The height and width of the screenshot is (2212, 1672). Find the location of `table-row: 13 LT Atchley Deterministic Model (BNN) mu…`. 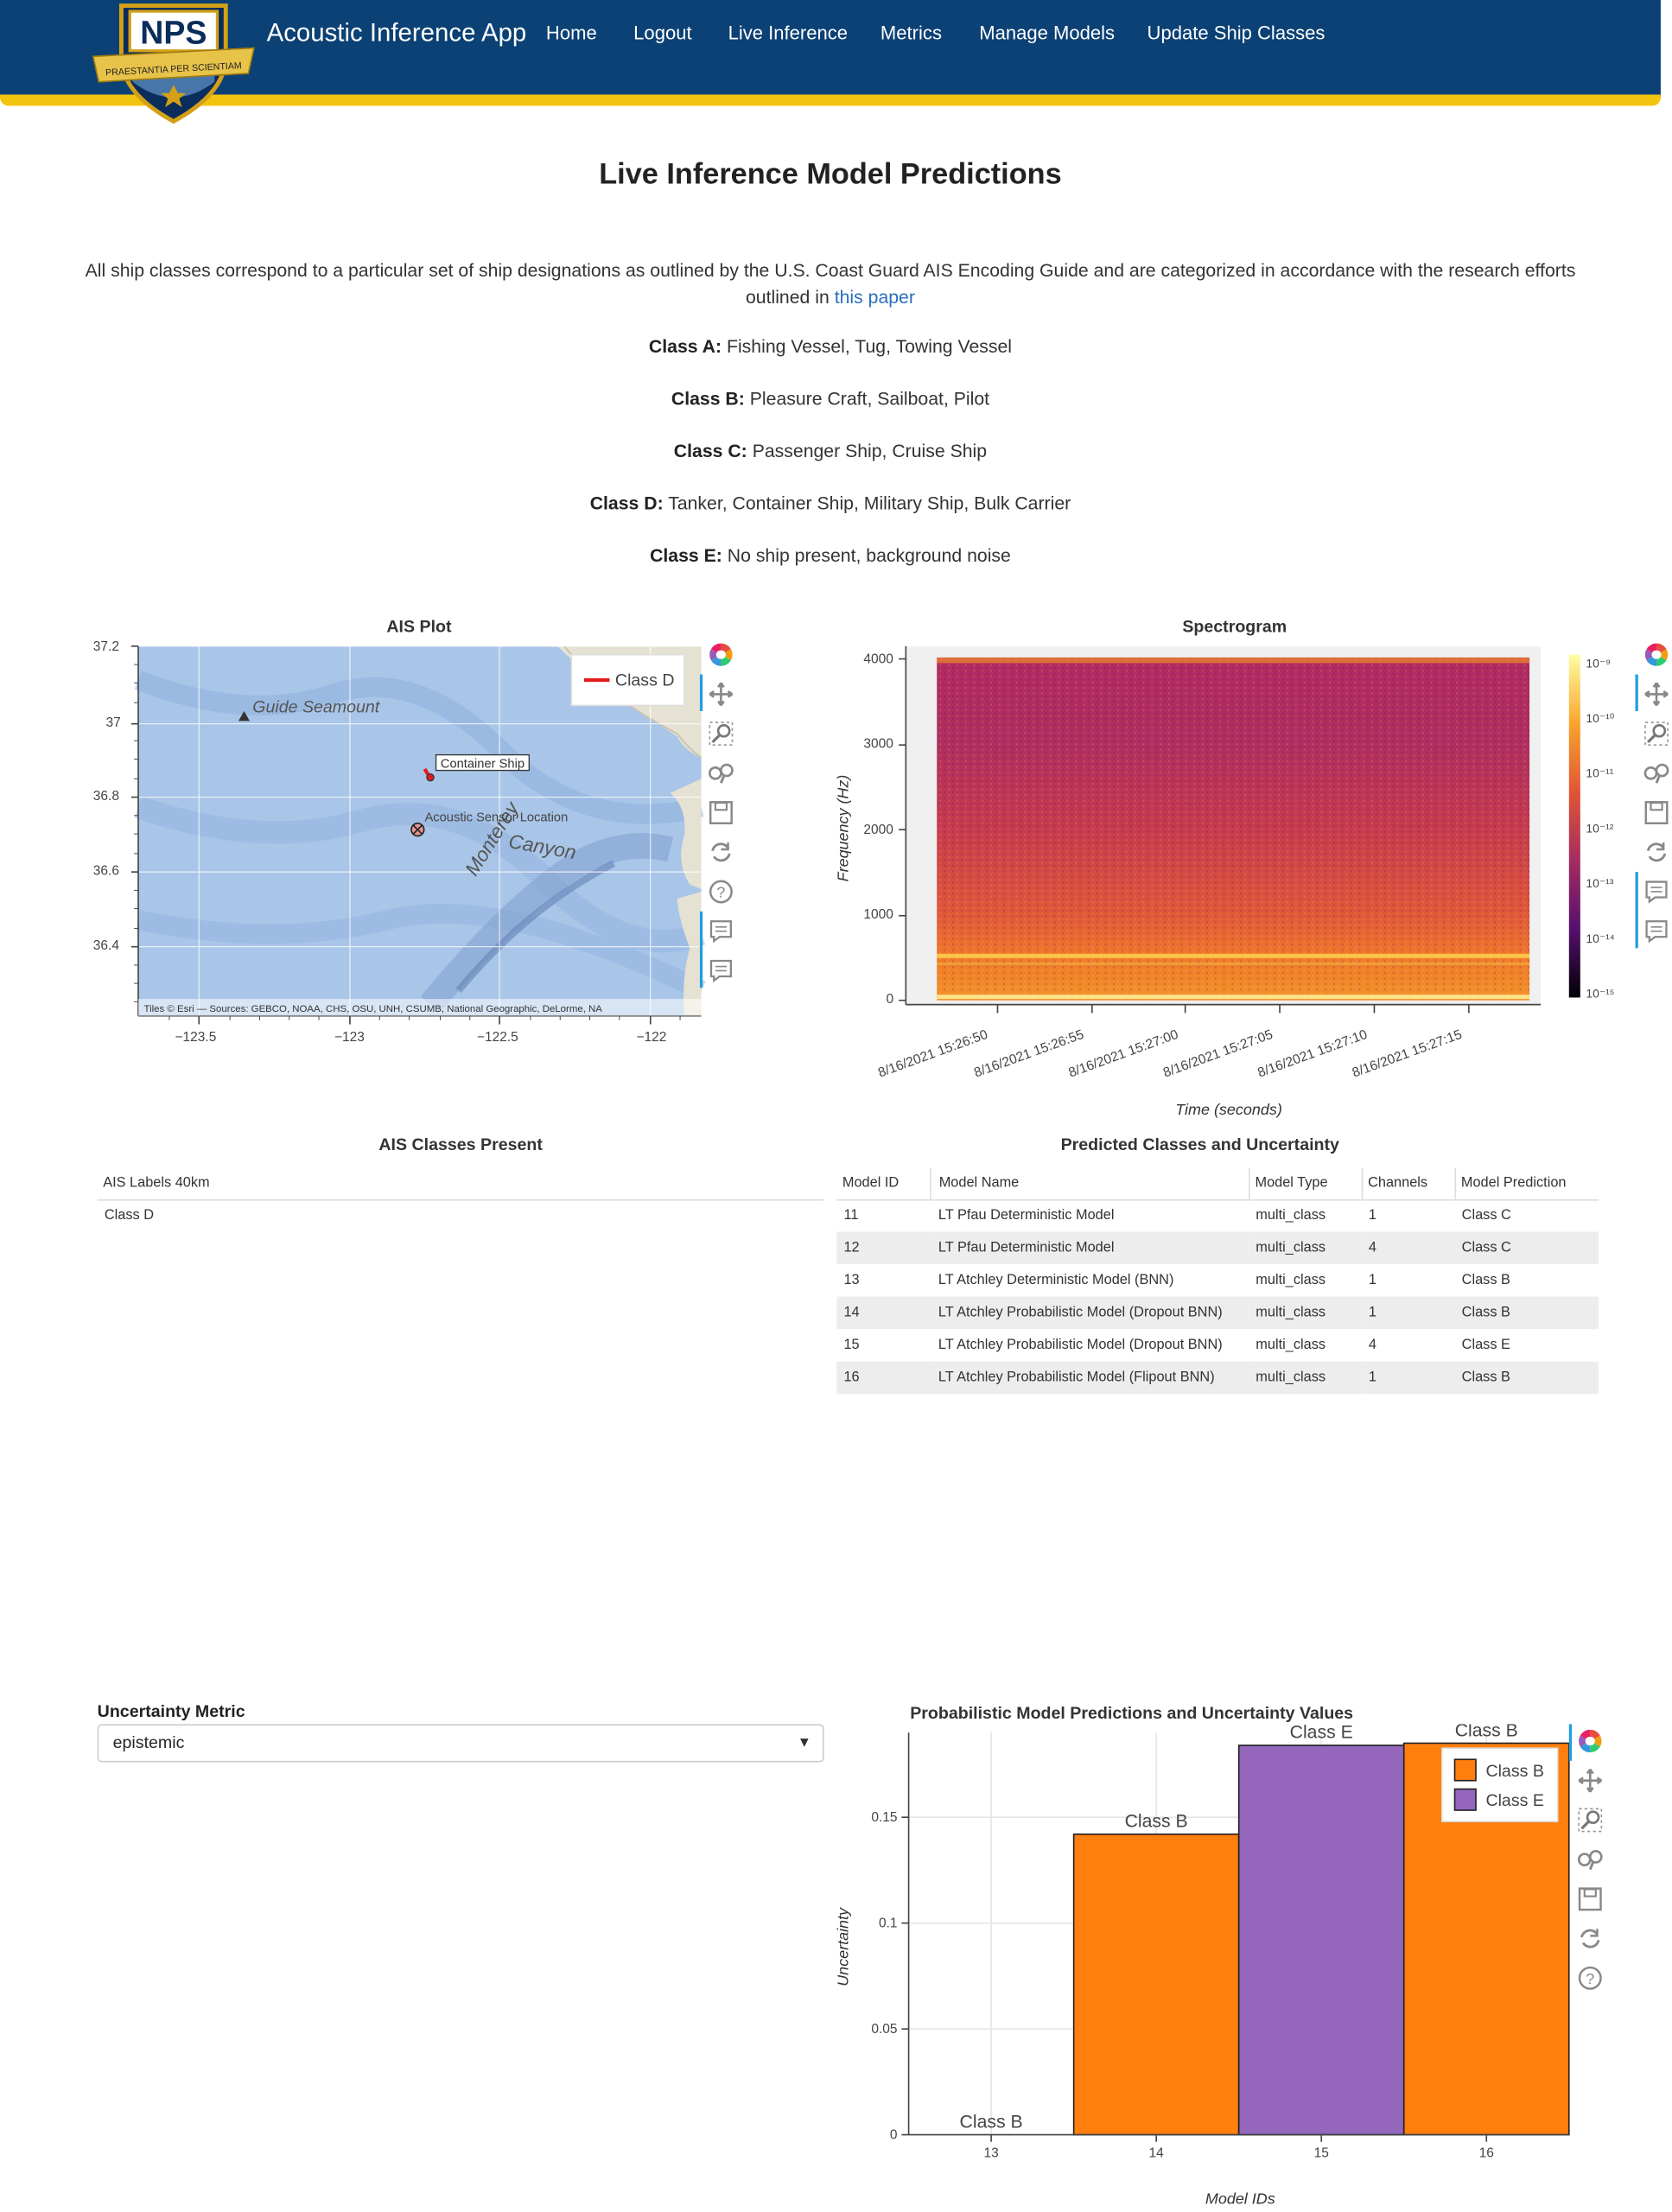

table-row: 13 LT Atchley Deterministic Model (BNN) mu… is located at coordinates (1217, 1280).